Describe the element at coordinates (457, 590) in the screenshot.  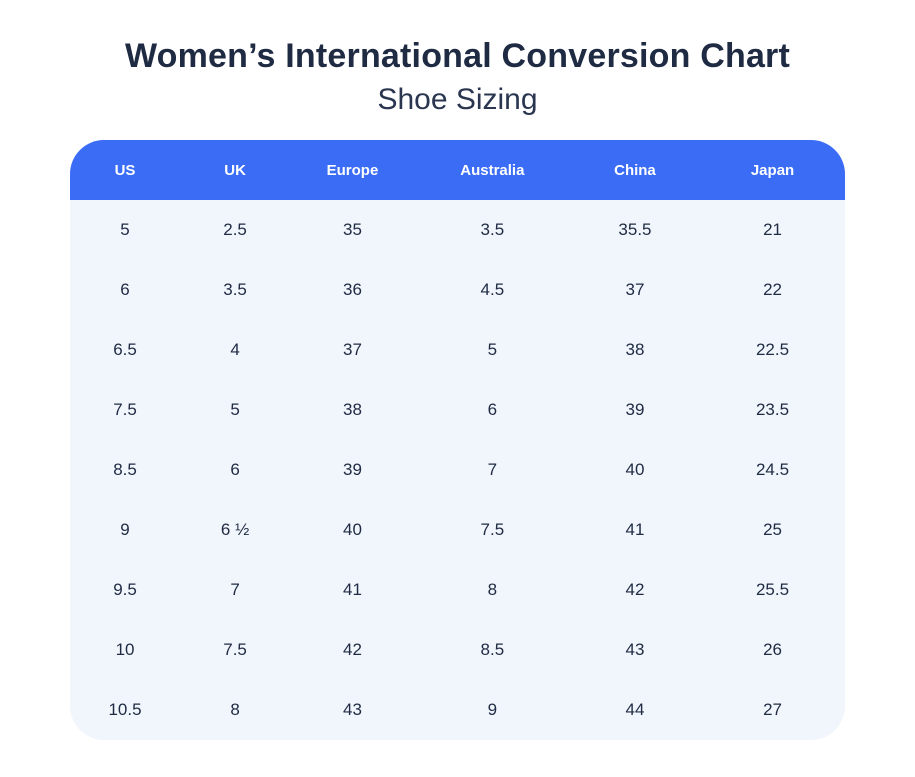
I see `table-row: 9.5 7 41 8 42 25.5` at that location.